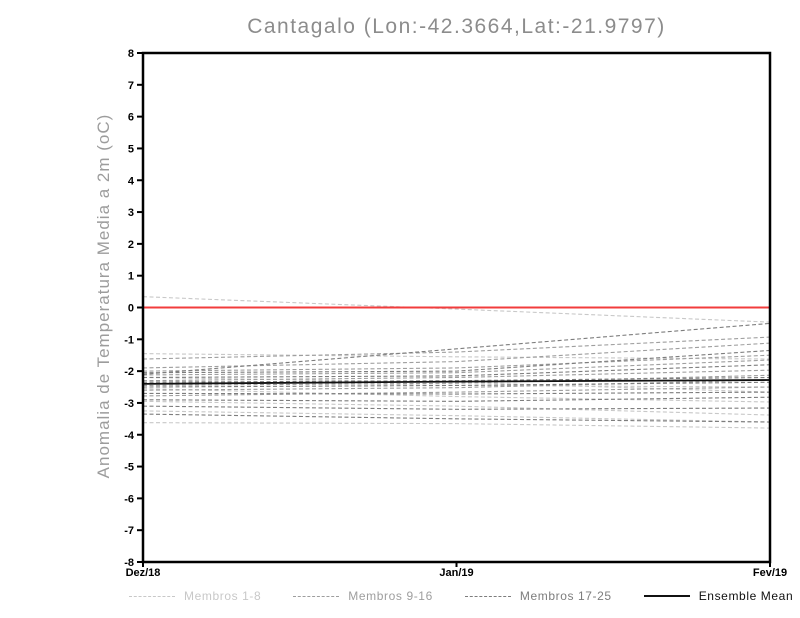  Describe the element at coordinates (770, 573) in the screenshot. I see `svg-text: Fev/19` at that location.